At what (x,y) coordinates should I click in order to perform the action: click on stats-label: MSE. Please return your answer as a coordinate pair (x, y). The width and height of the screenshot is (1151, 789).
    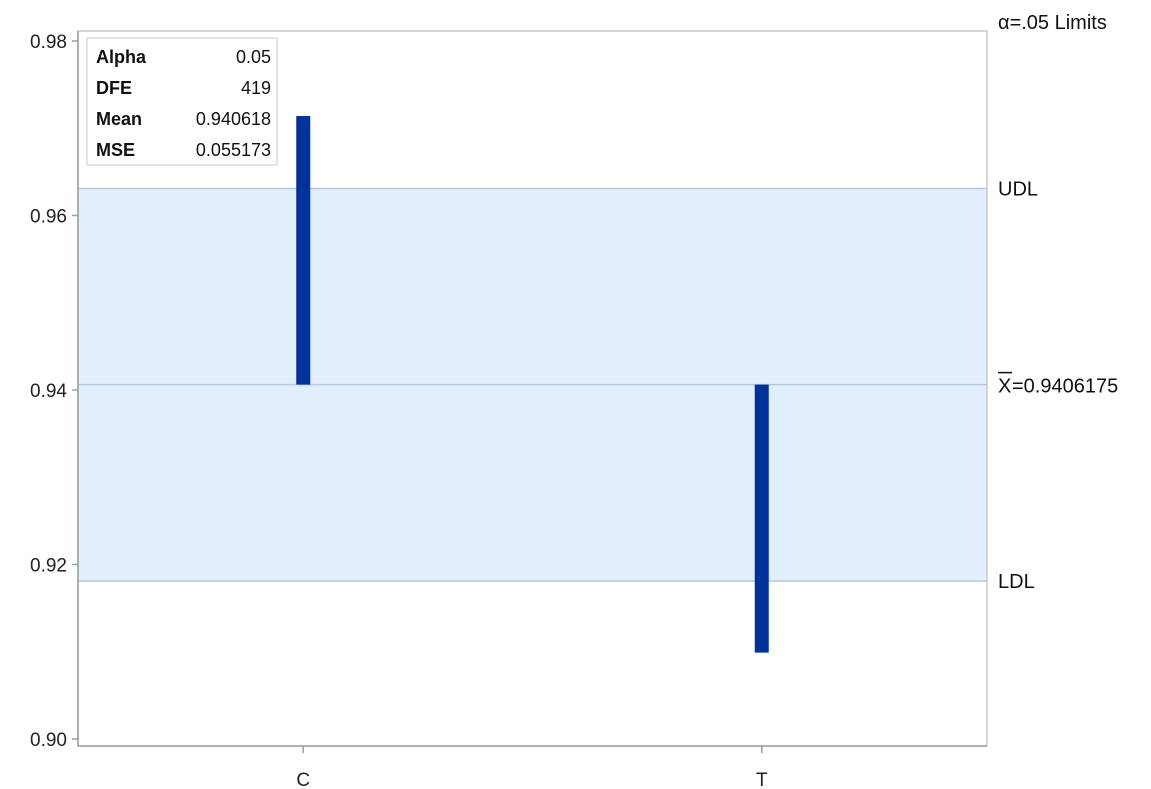
    Looking at the image, I should click on (115, 150).